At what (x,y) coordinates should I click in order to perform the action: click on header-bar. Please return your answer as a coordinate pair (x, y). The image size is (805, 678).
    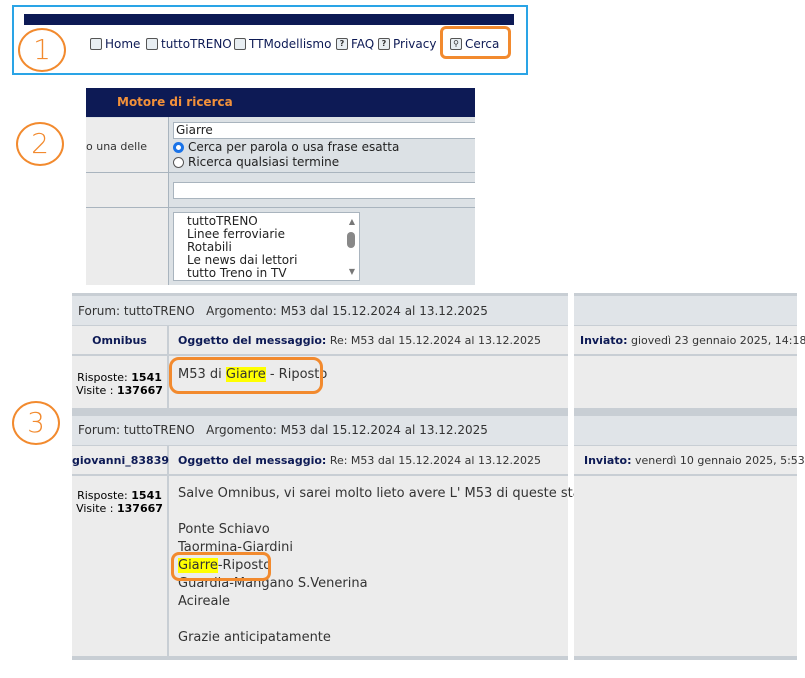
    Looking at the image, I should click on (269, 19).